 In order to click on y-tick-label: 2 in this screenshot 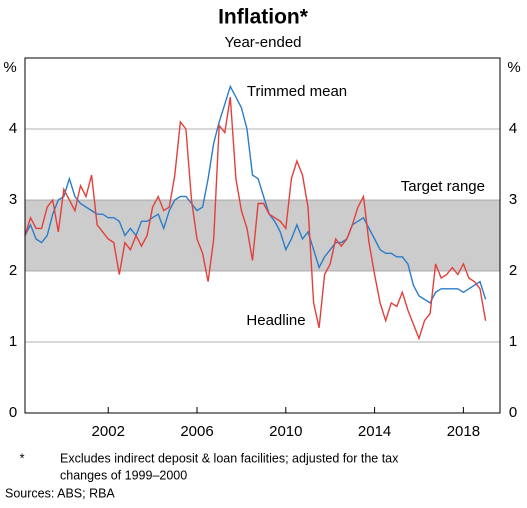, I will do `click(13, 270)`.